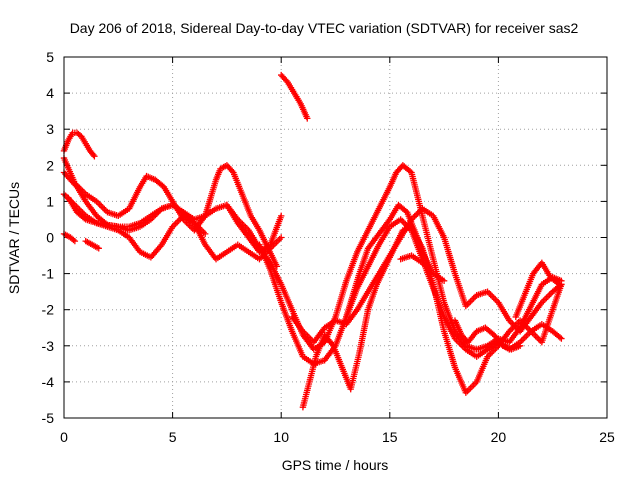 The image size is (640, 480). I want to click on y-tick-label: 0, so click(50, 238).